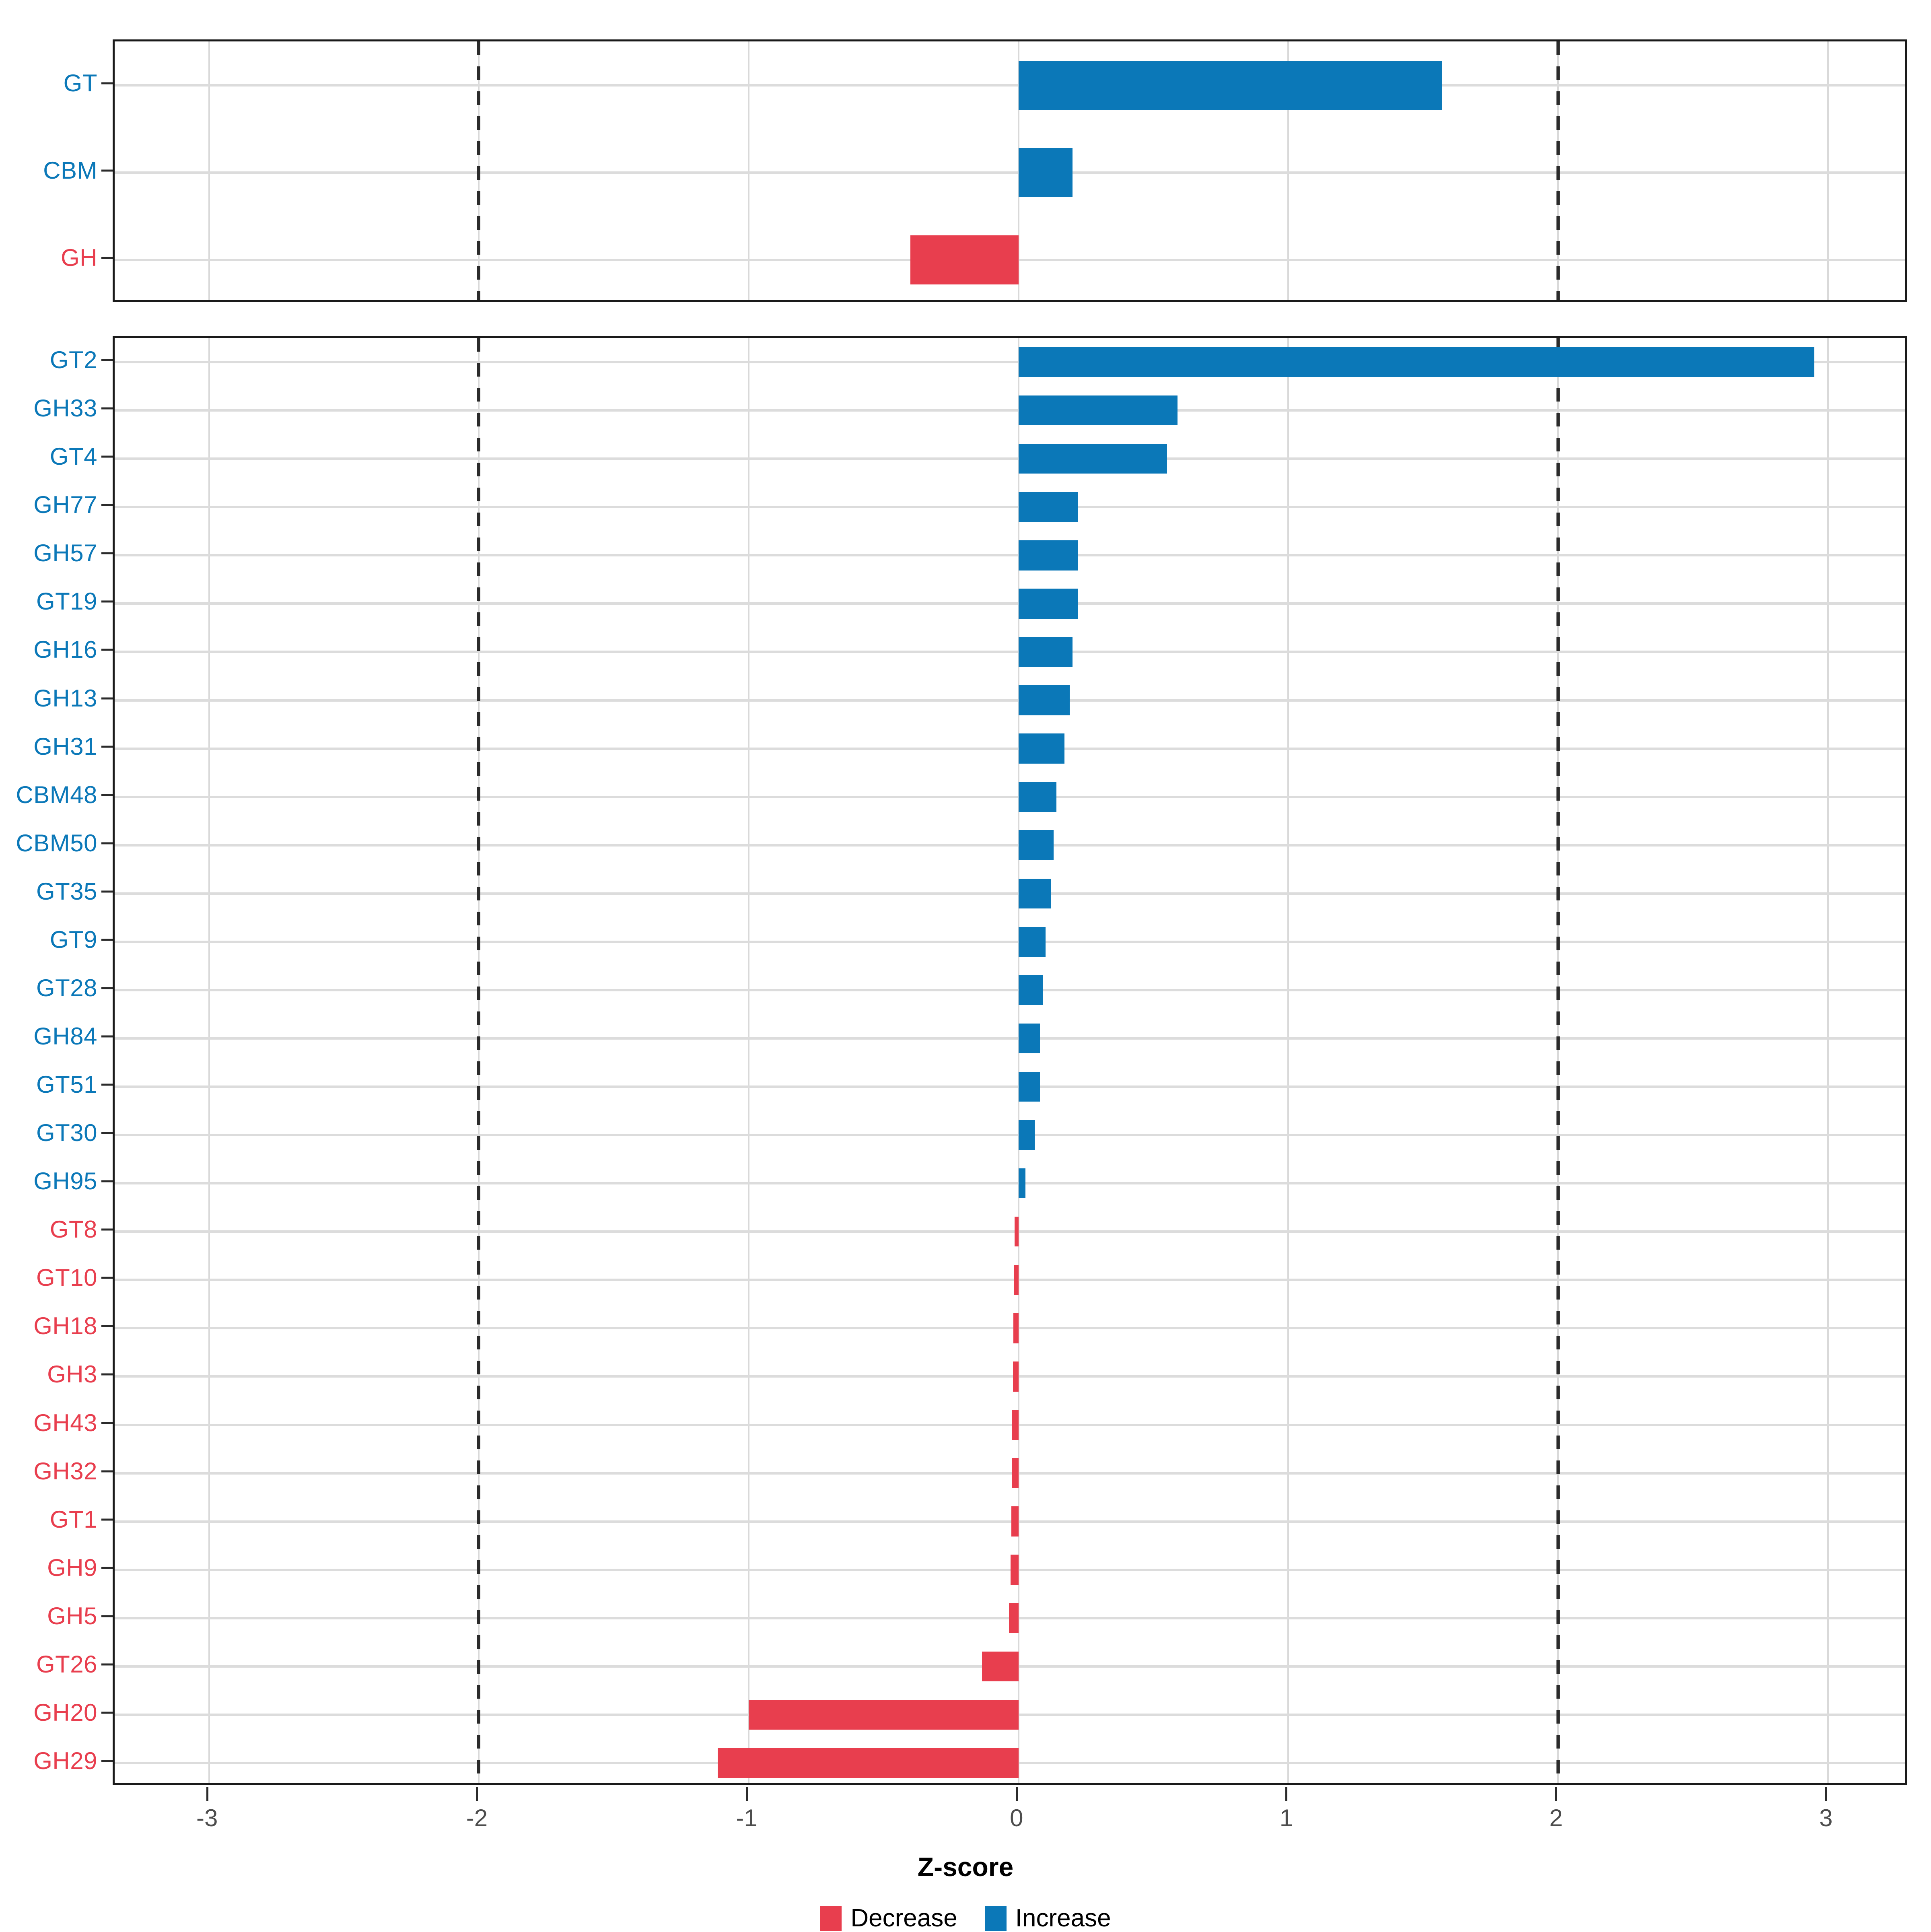  Describe the element at coordinates (1029, 1086) in the screenshot. I see `bar-GT51` at that location.